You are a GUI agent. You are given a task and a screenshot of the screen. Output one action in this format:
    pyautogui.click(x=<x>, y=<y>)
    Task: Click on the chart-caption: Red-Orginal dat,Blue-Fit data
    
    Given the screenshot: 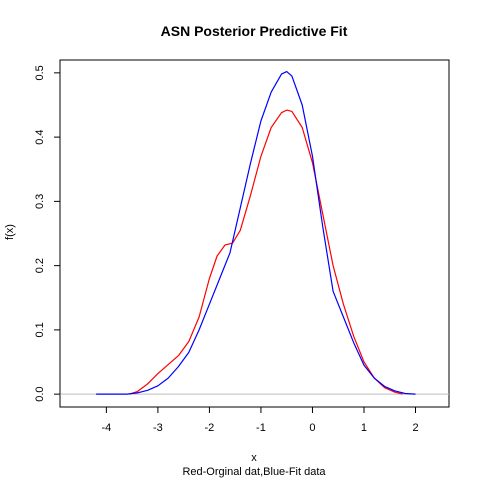 What is the action you would take?
    pyautogui.click(x=254, y=472)
    